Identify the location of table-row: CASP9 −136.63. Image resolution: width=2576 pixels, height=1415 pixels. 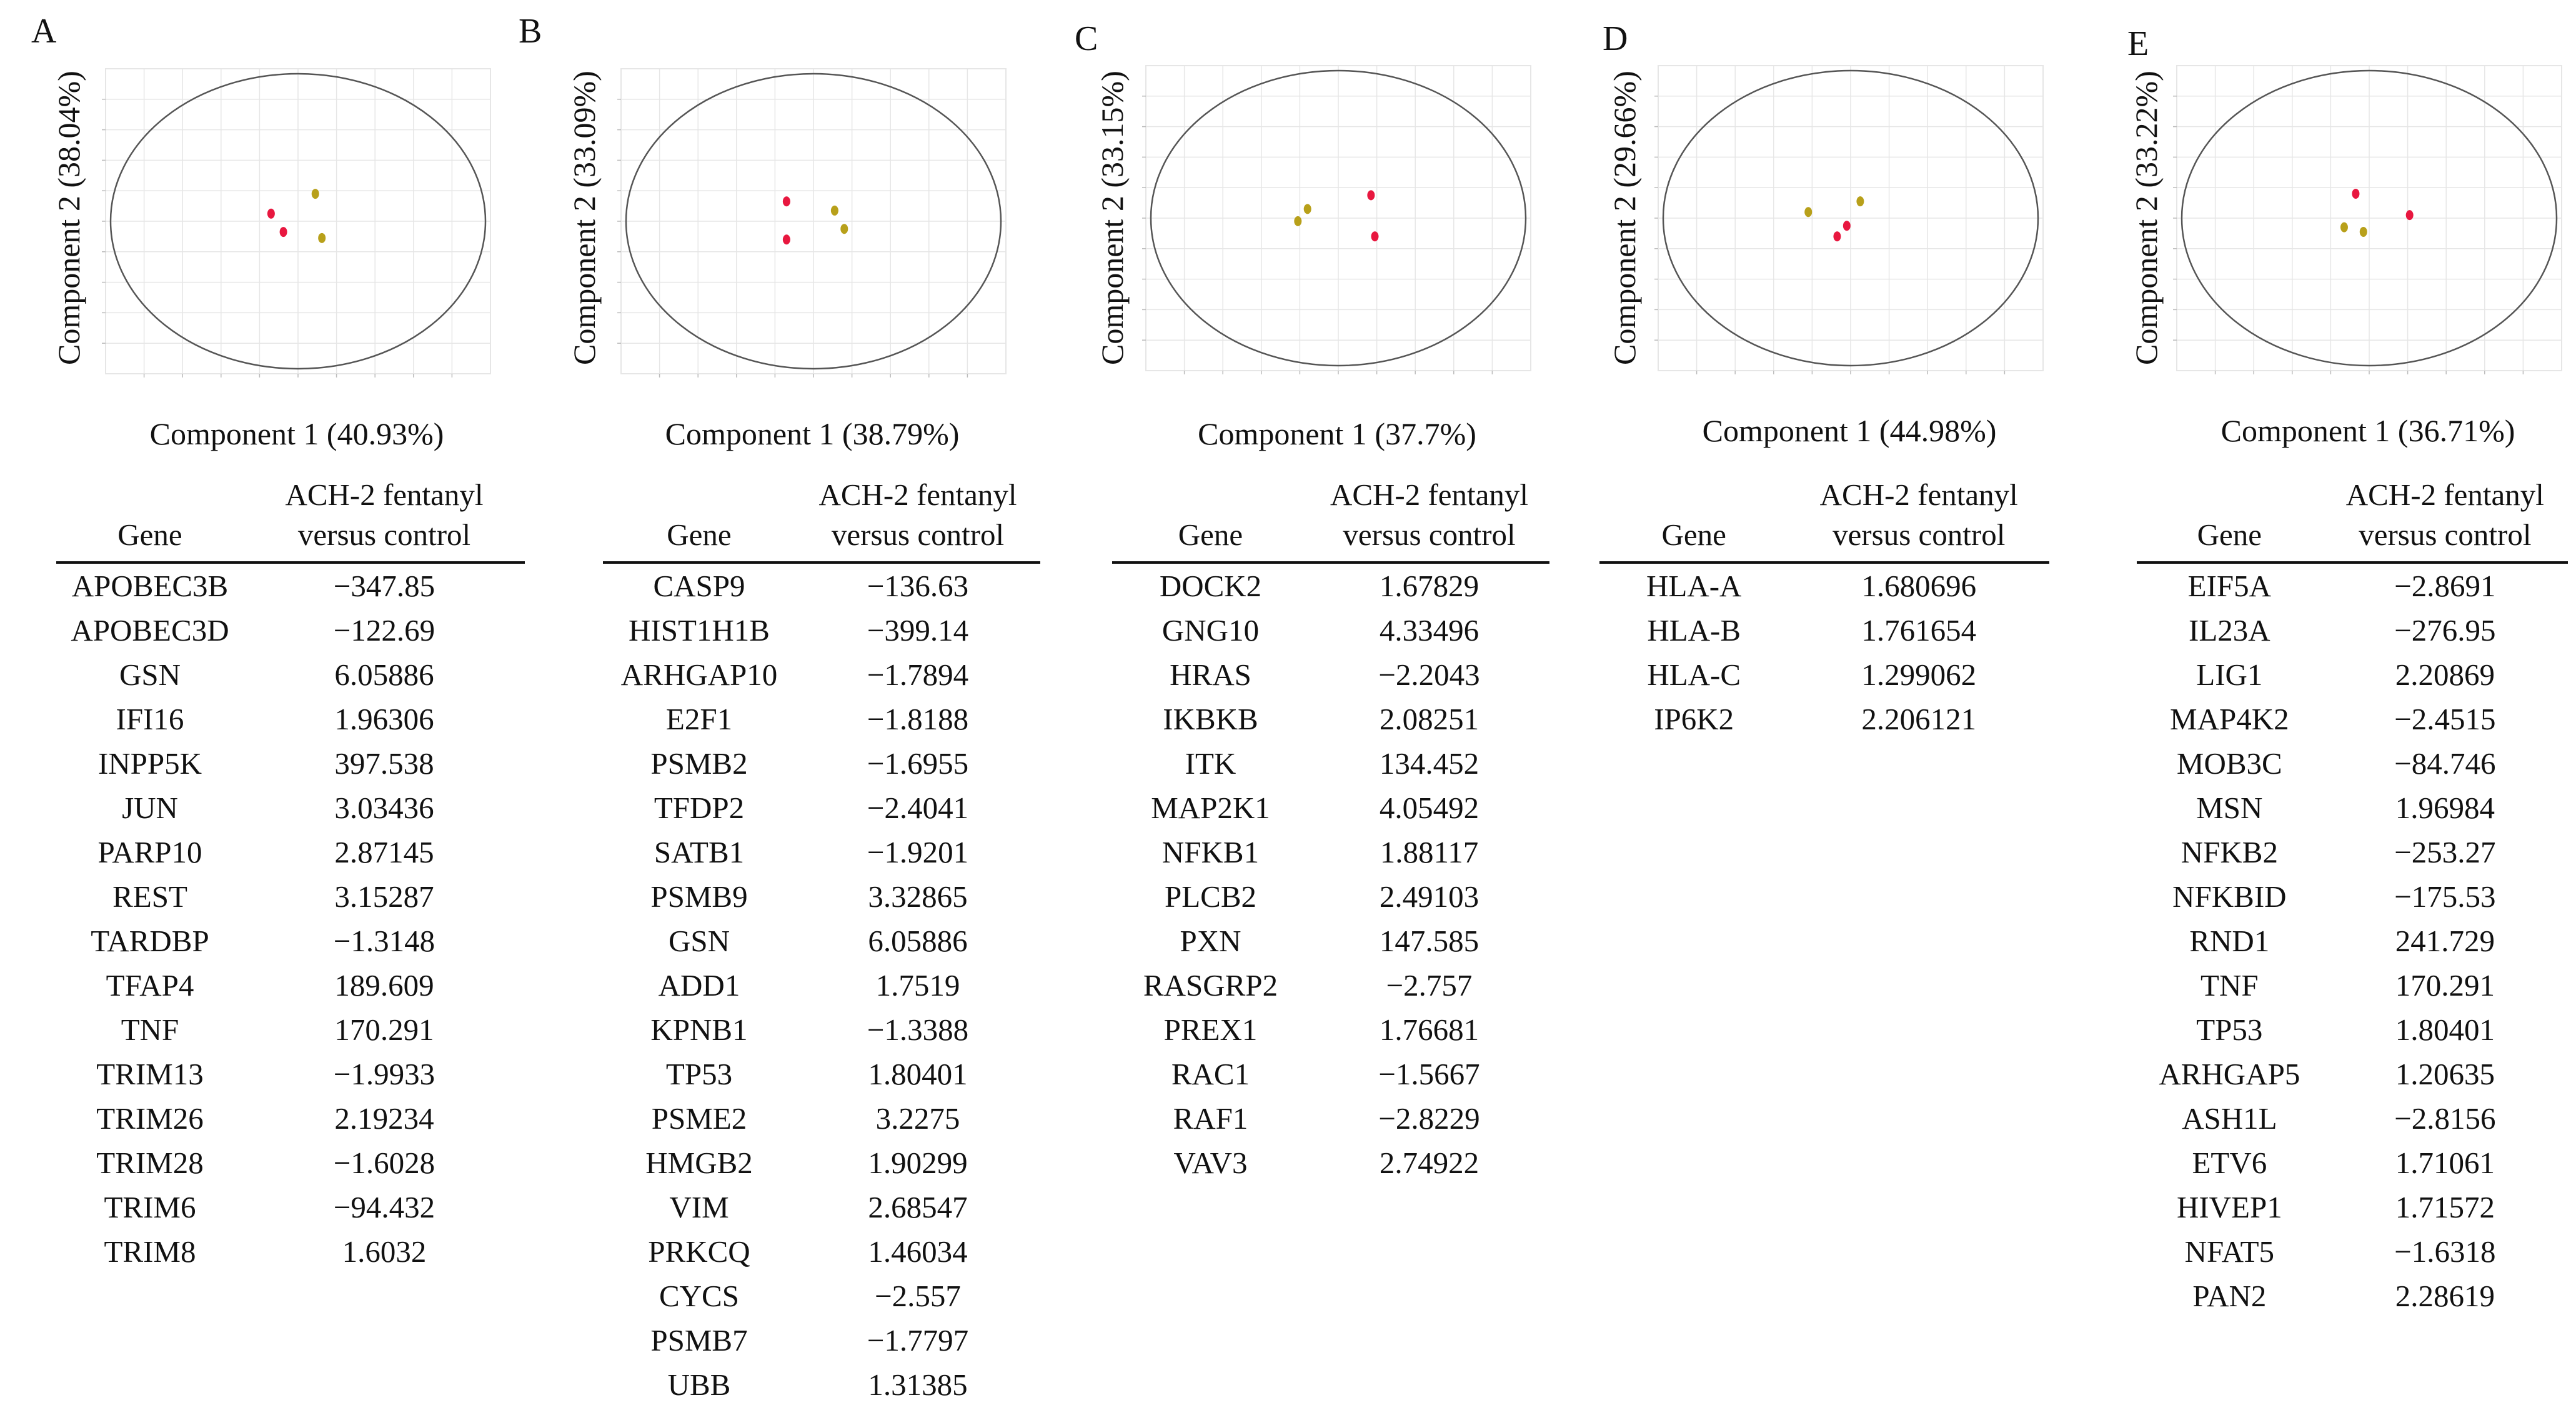
(822, 585).